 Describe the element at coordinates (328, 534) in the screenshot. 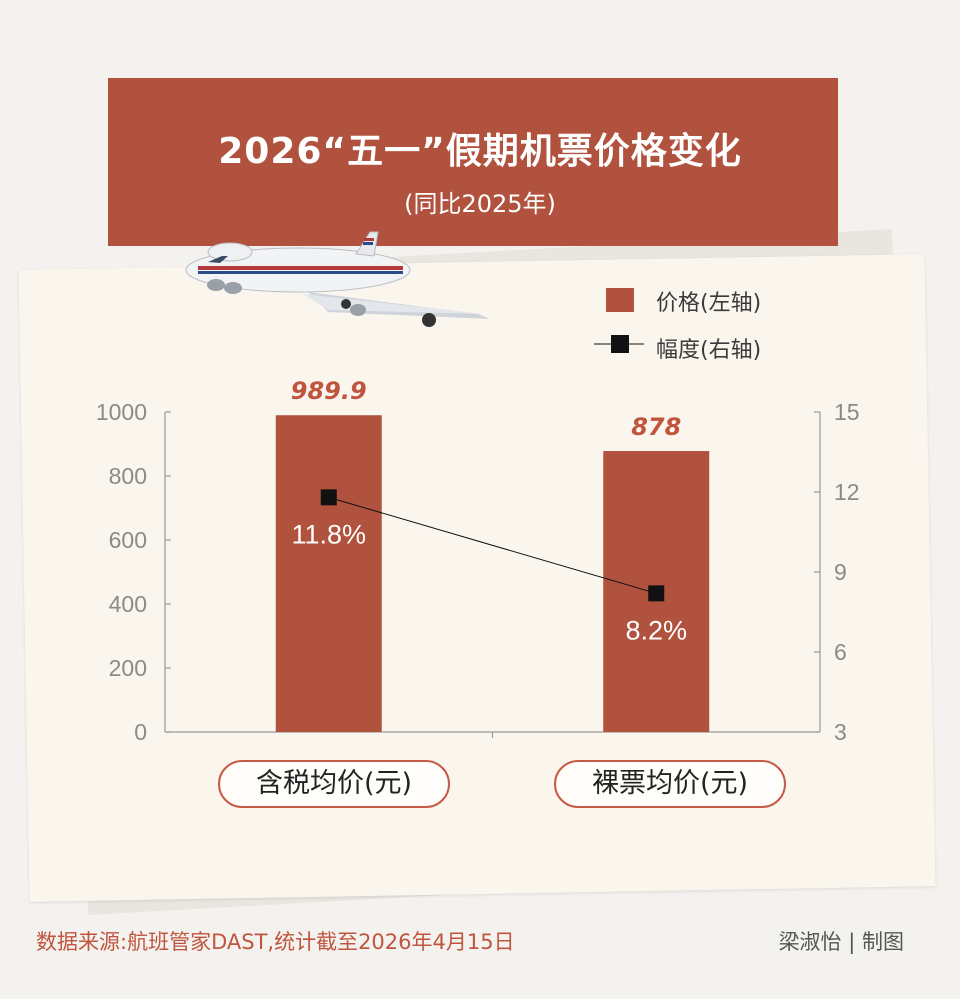

I see `line-data-label-0: 11.8%` at that location.